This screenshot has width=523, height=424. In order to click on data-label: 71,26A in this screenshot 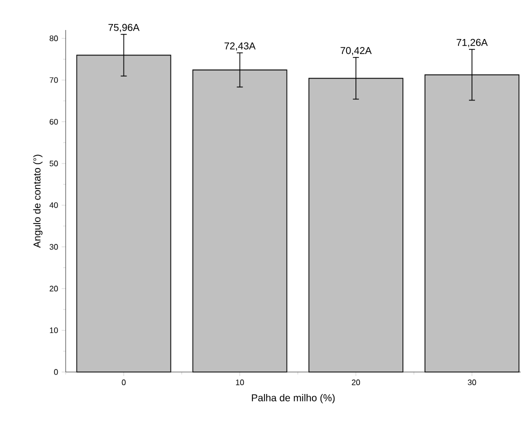, I will do `click(472, 43)`.